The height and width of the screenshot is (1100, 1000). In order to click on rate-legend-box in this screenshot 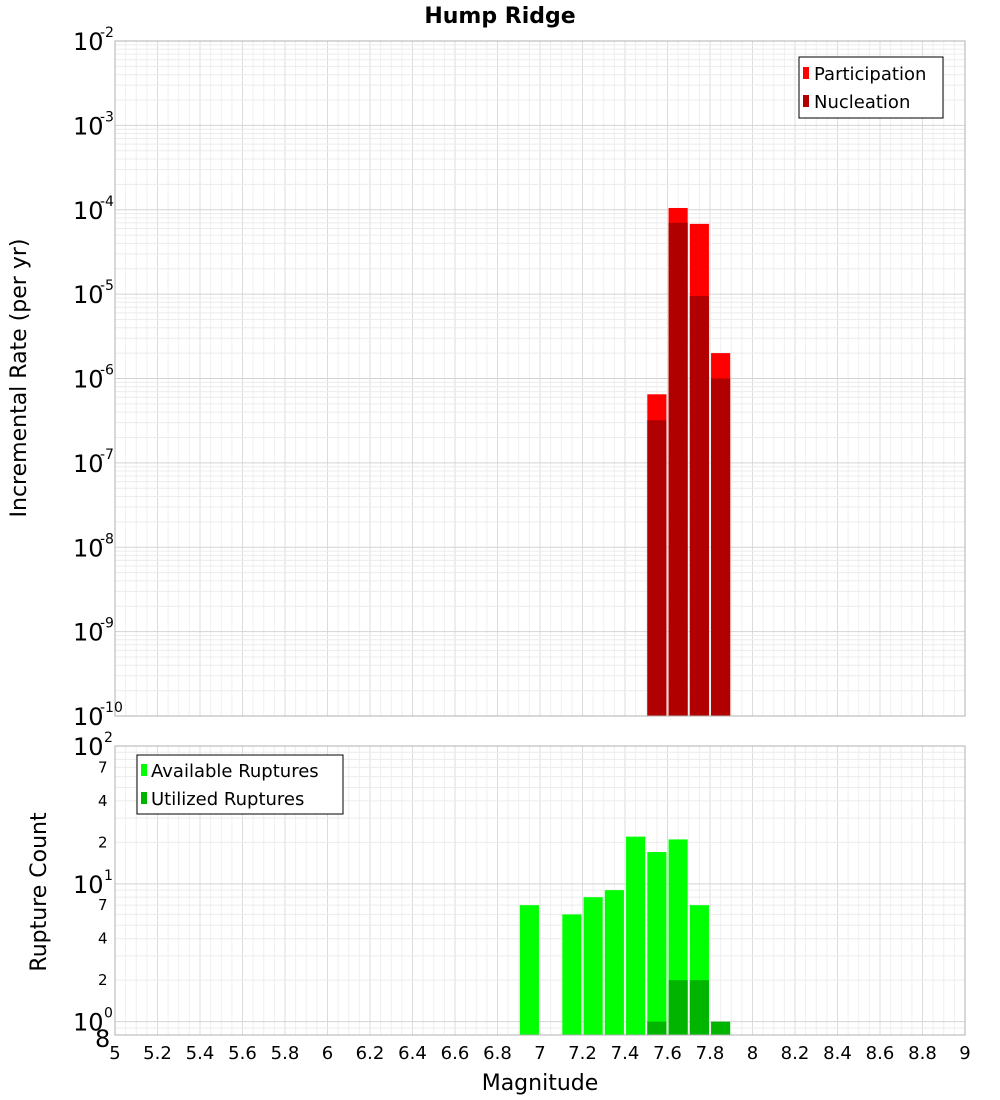, I will do `click(871, 87)`.